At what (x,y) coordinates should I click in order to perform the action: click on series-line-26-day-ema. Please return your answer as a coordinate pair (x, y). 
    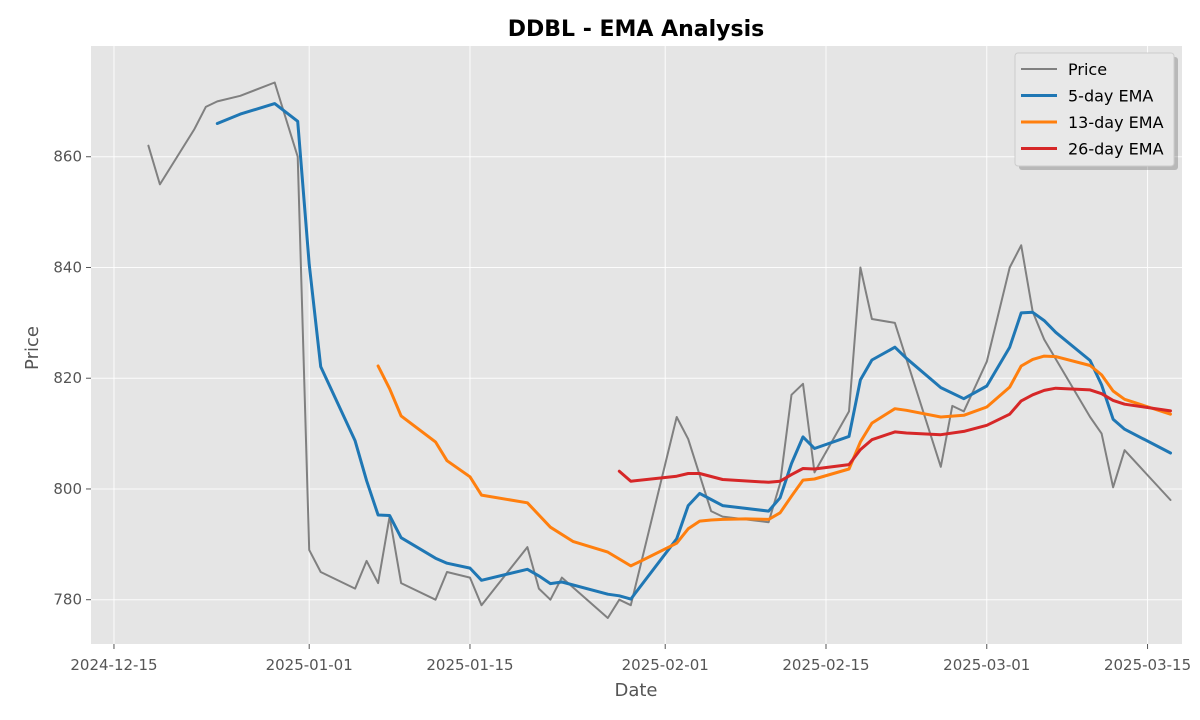
    Looking at the image, I should click on (894, 435).